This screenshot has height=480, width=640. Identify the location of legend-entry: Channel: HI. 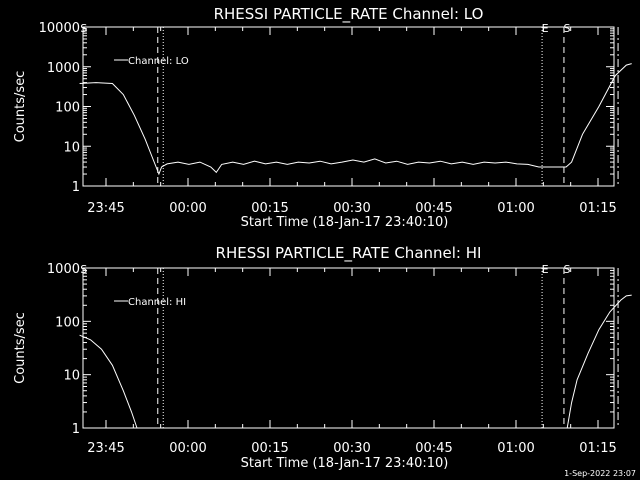
(157, 302).